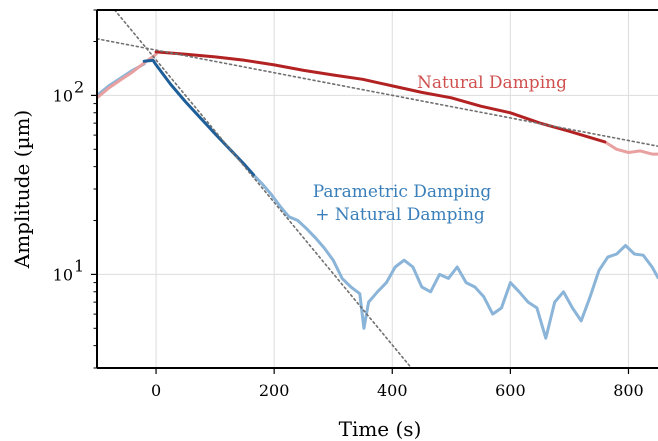 The height and width of the screenshot is (441, 658). I want to click on x-tick-label: 600, so click(510, 390).